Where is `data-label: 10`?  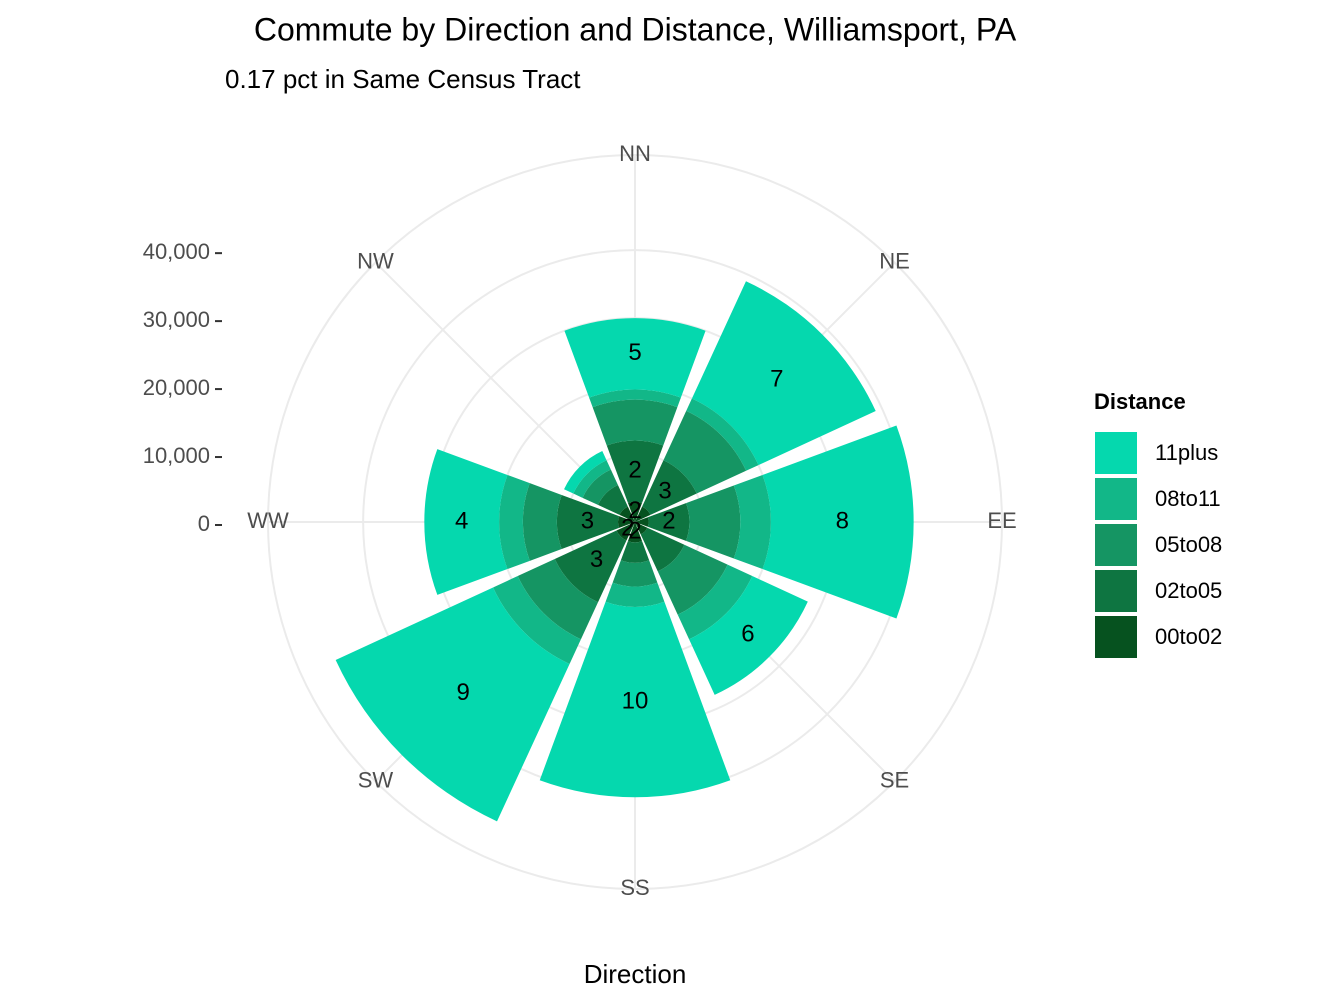
data-label: 10 is located at coordinates (635, 700).